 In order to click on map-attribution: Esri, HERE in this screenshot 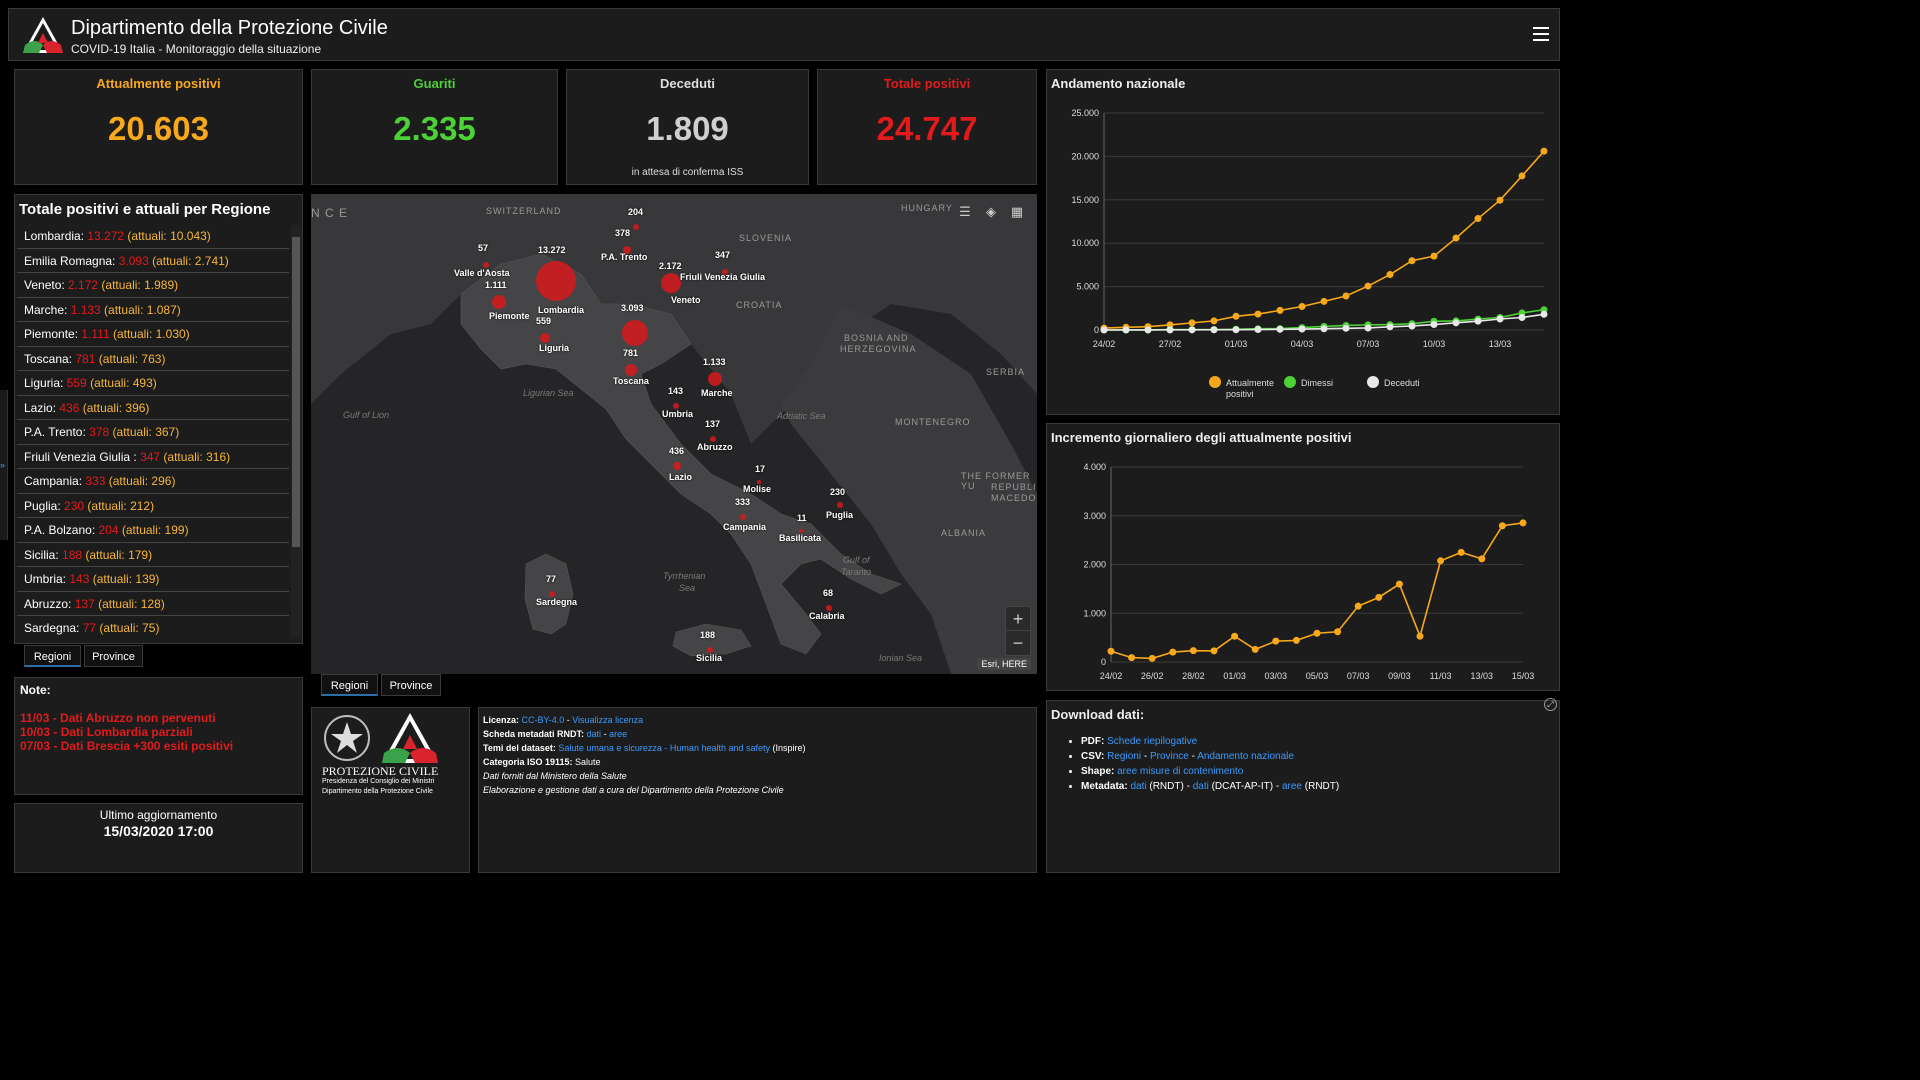, I will do `click(1004, 664)`.